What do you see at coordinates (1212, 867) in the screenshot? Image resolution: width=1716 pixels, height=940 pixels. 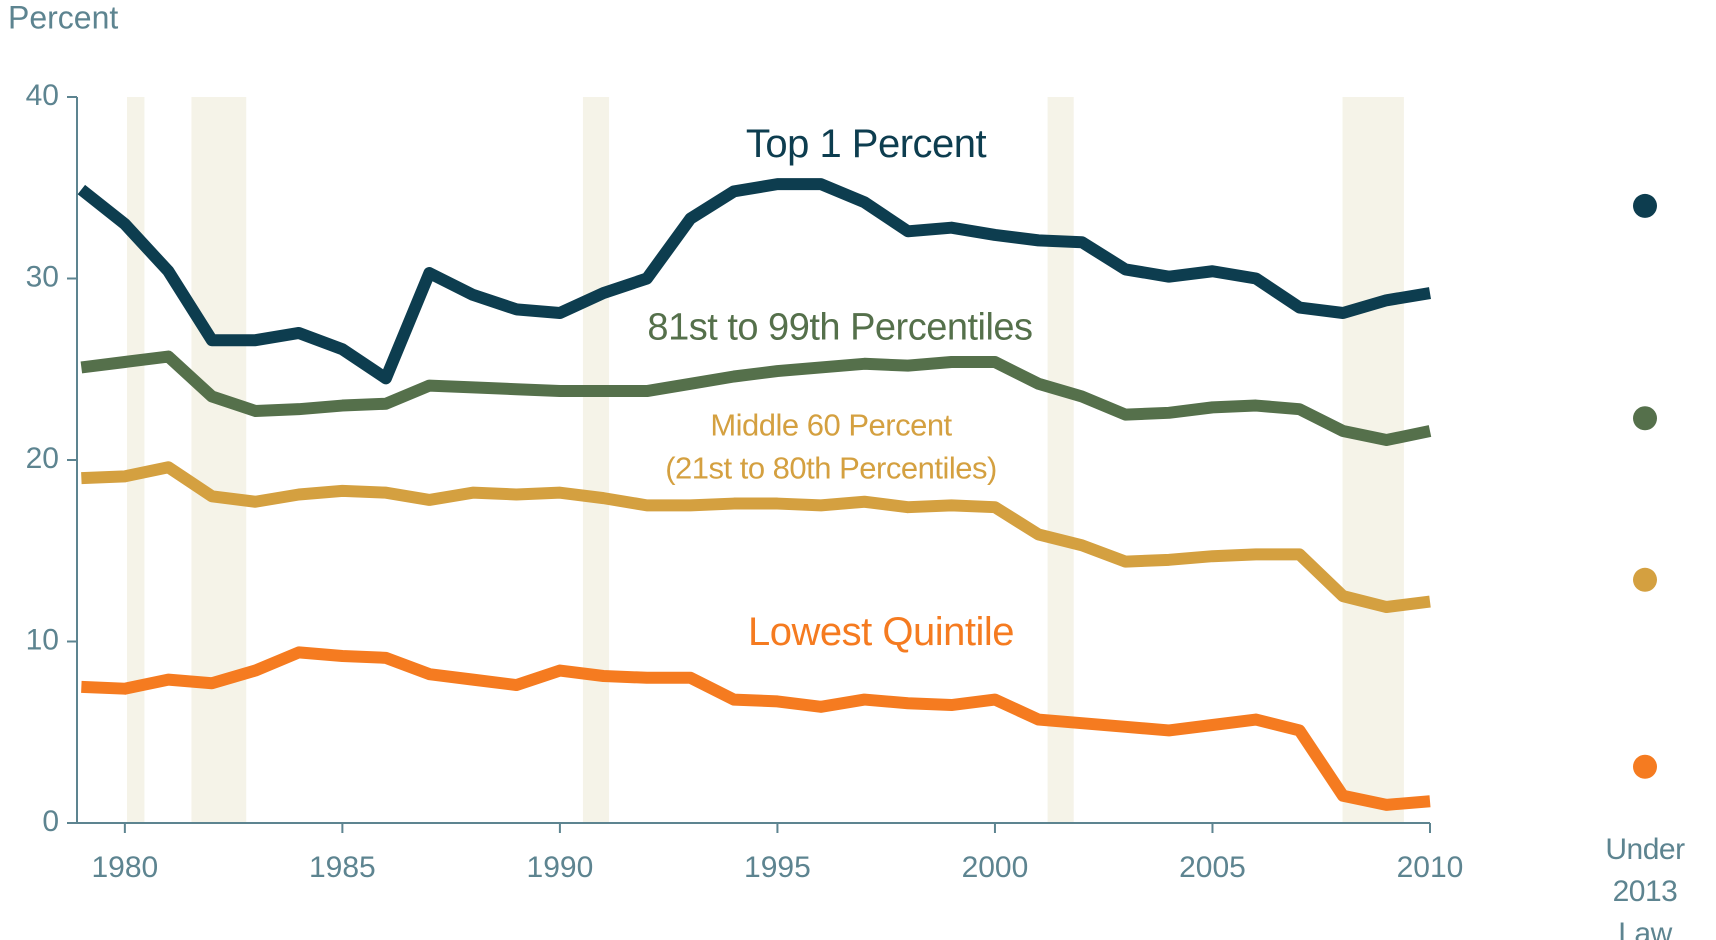 I see `x-tick-label: 2005` at bounding box center [1212, 867].